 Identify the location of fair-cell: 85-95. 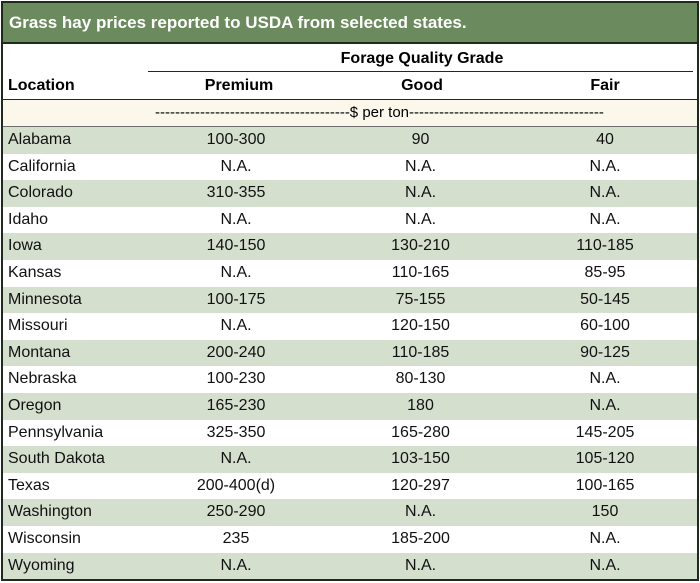
(605, 272).